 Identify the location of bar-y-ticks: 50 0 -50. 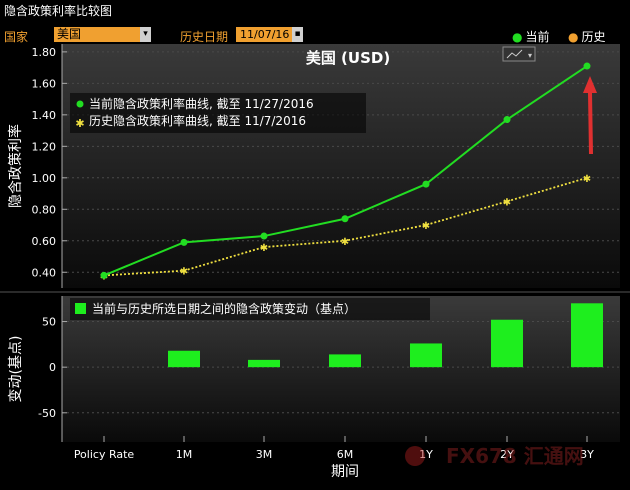
(52, 369).